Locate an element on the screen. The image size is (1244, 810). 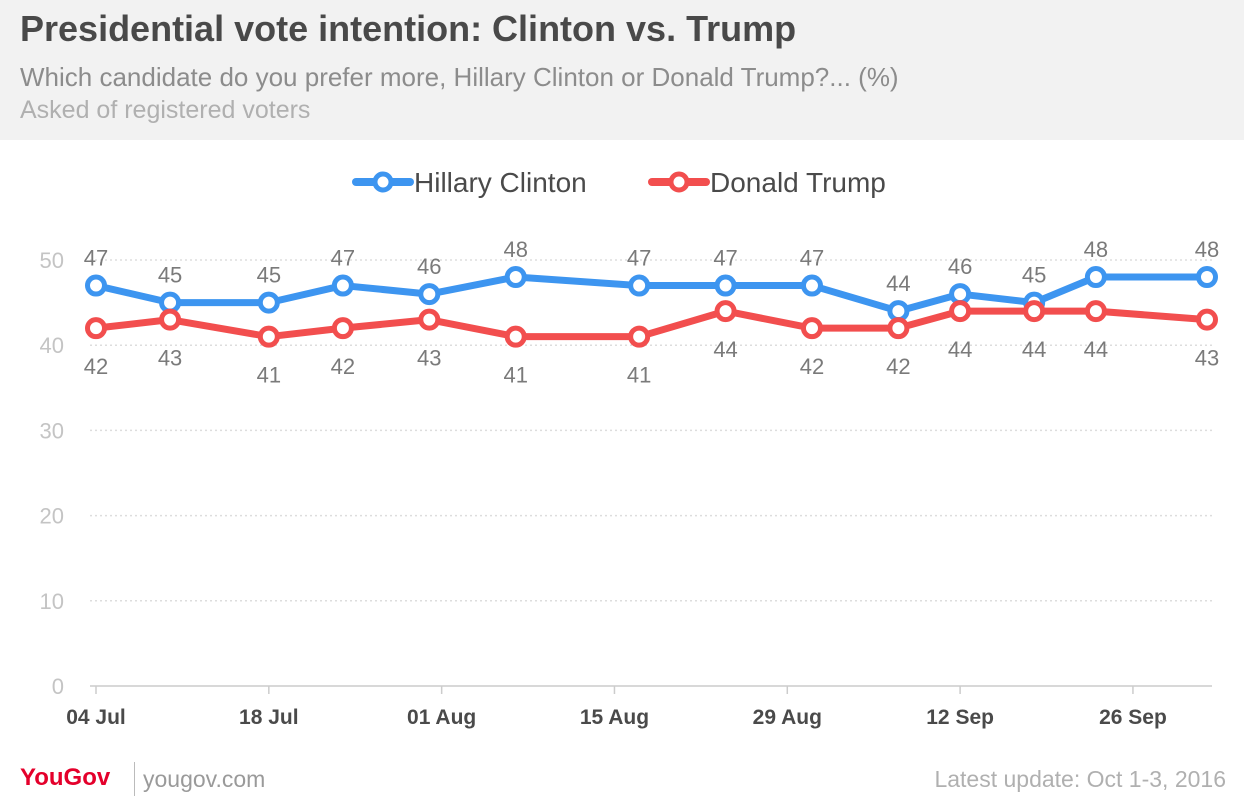
x-tick-label: 01 Aug is located at coordinates (441, 717).